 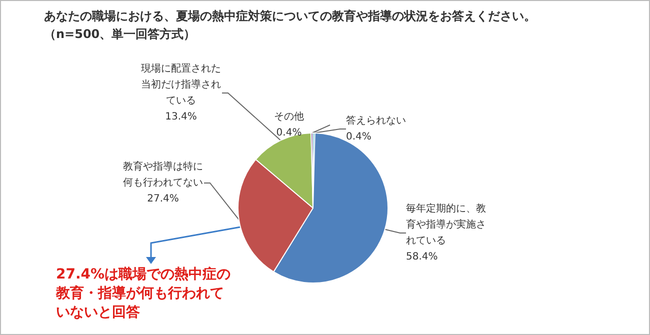 What do you see at coordinates (422, 257) in the screenshot?
I see `data-label: 58.4%` at bounding box center [422, 257].